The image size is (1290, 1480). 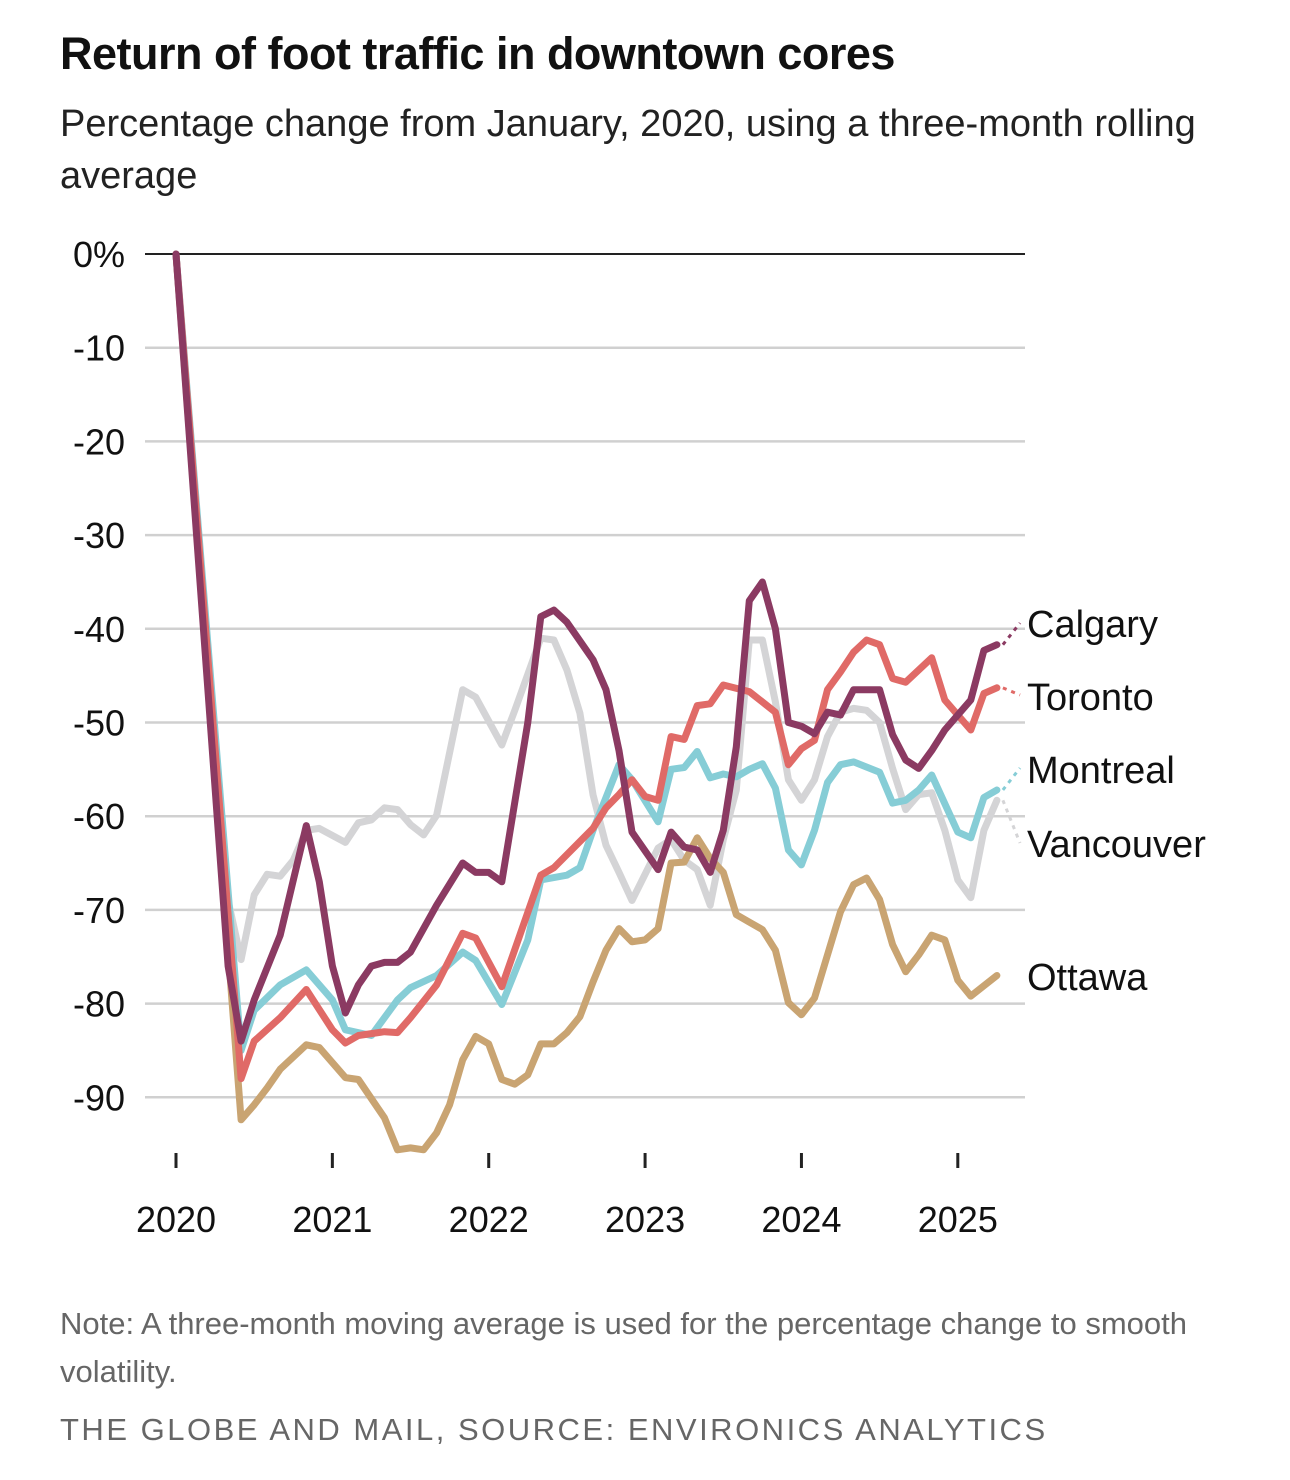 What do you see at coordinates (1101, 771) in the screenshot?
I see `label-montreal: Montreal` at bounding box center [1101, 771].